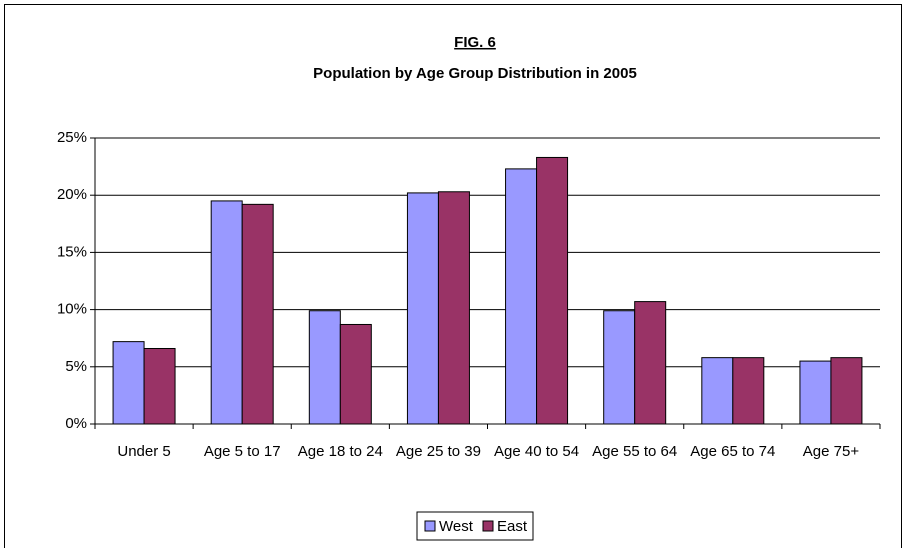 The image size is (906, 548). What do you see at coordinates (242, 451) in the screenshot?
I see `x-tick-label: Age 5 to 17` at bounding box center [242, 451].